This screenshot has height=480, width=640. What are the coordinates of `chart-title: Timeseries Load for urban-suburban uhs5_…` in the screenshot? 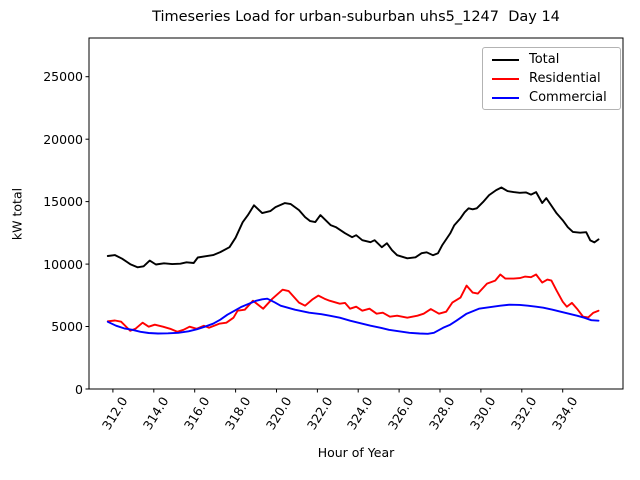 It's located at (356, 17).